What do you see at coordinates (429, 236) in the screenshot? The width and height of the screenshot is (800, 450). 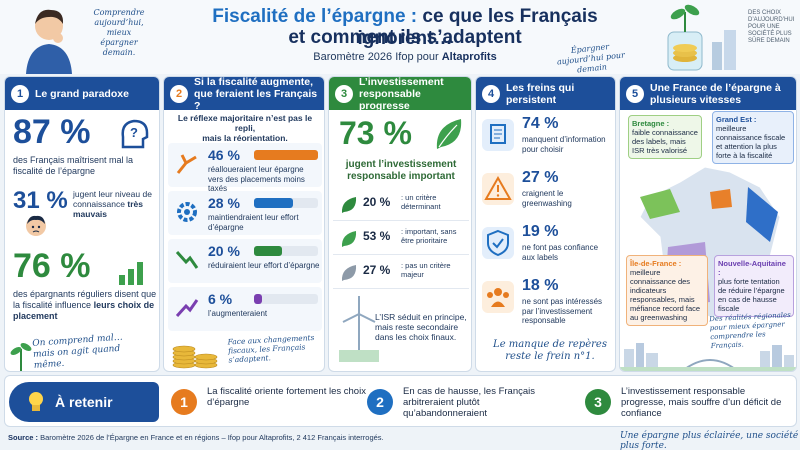 I see `isr-text: : important, sans être prioritaire` at bounding box center [429, 236].